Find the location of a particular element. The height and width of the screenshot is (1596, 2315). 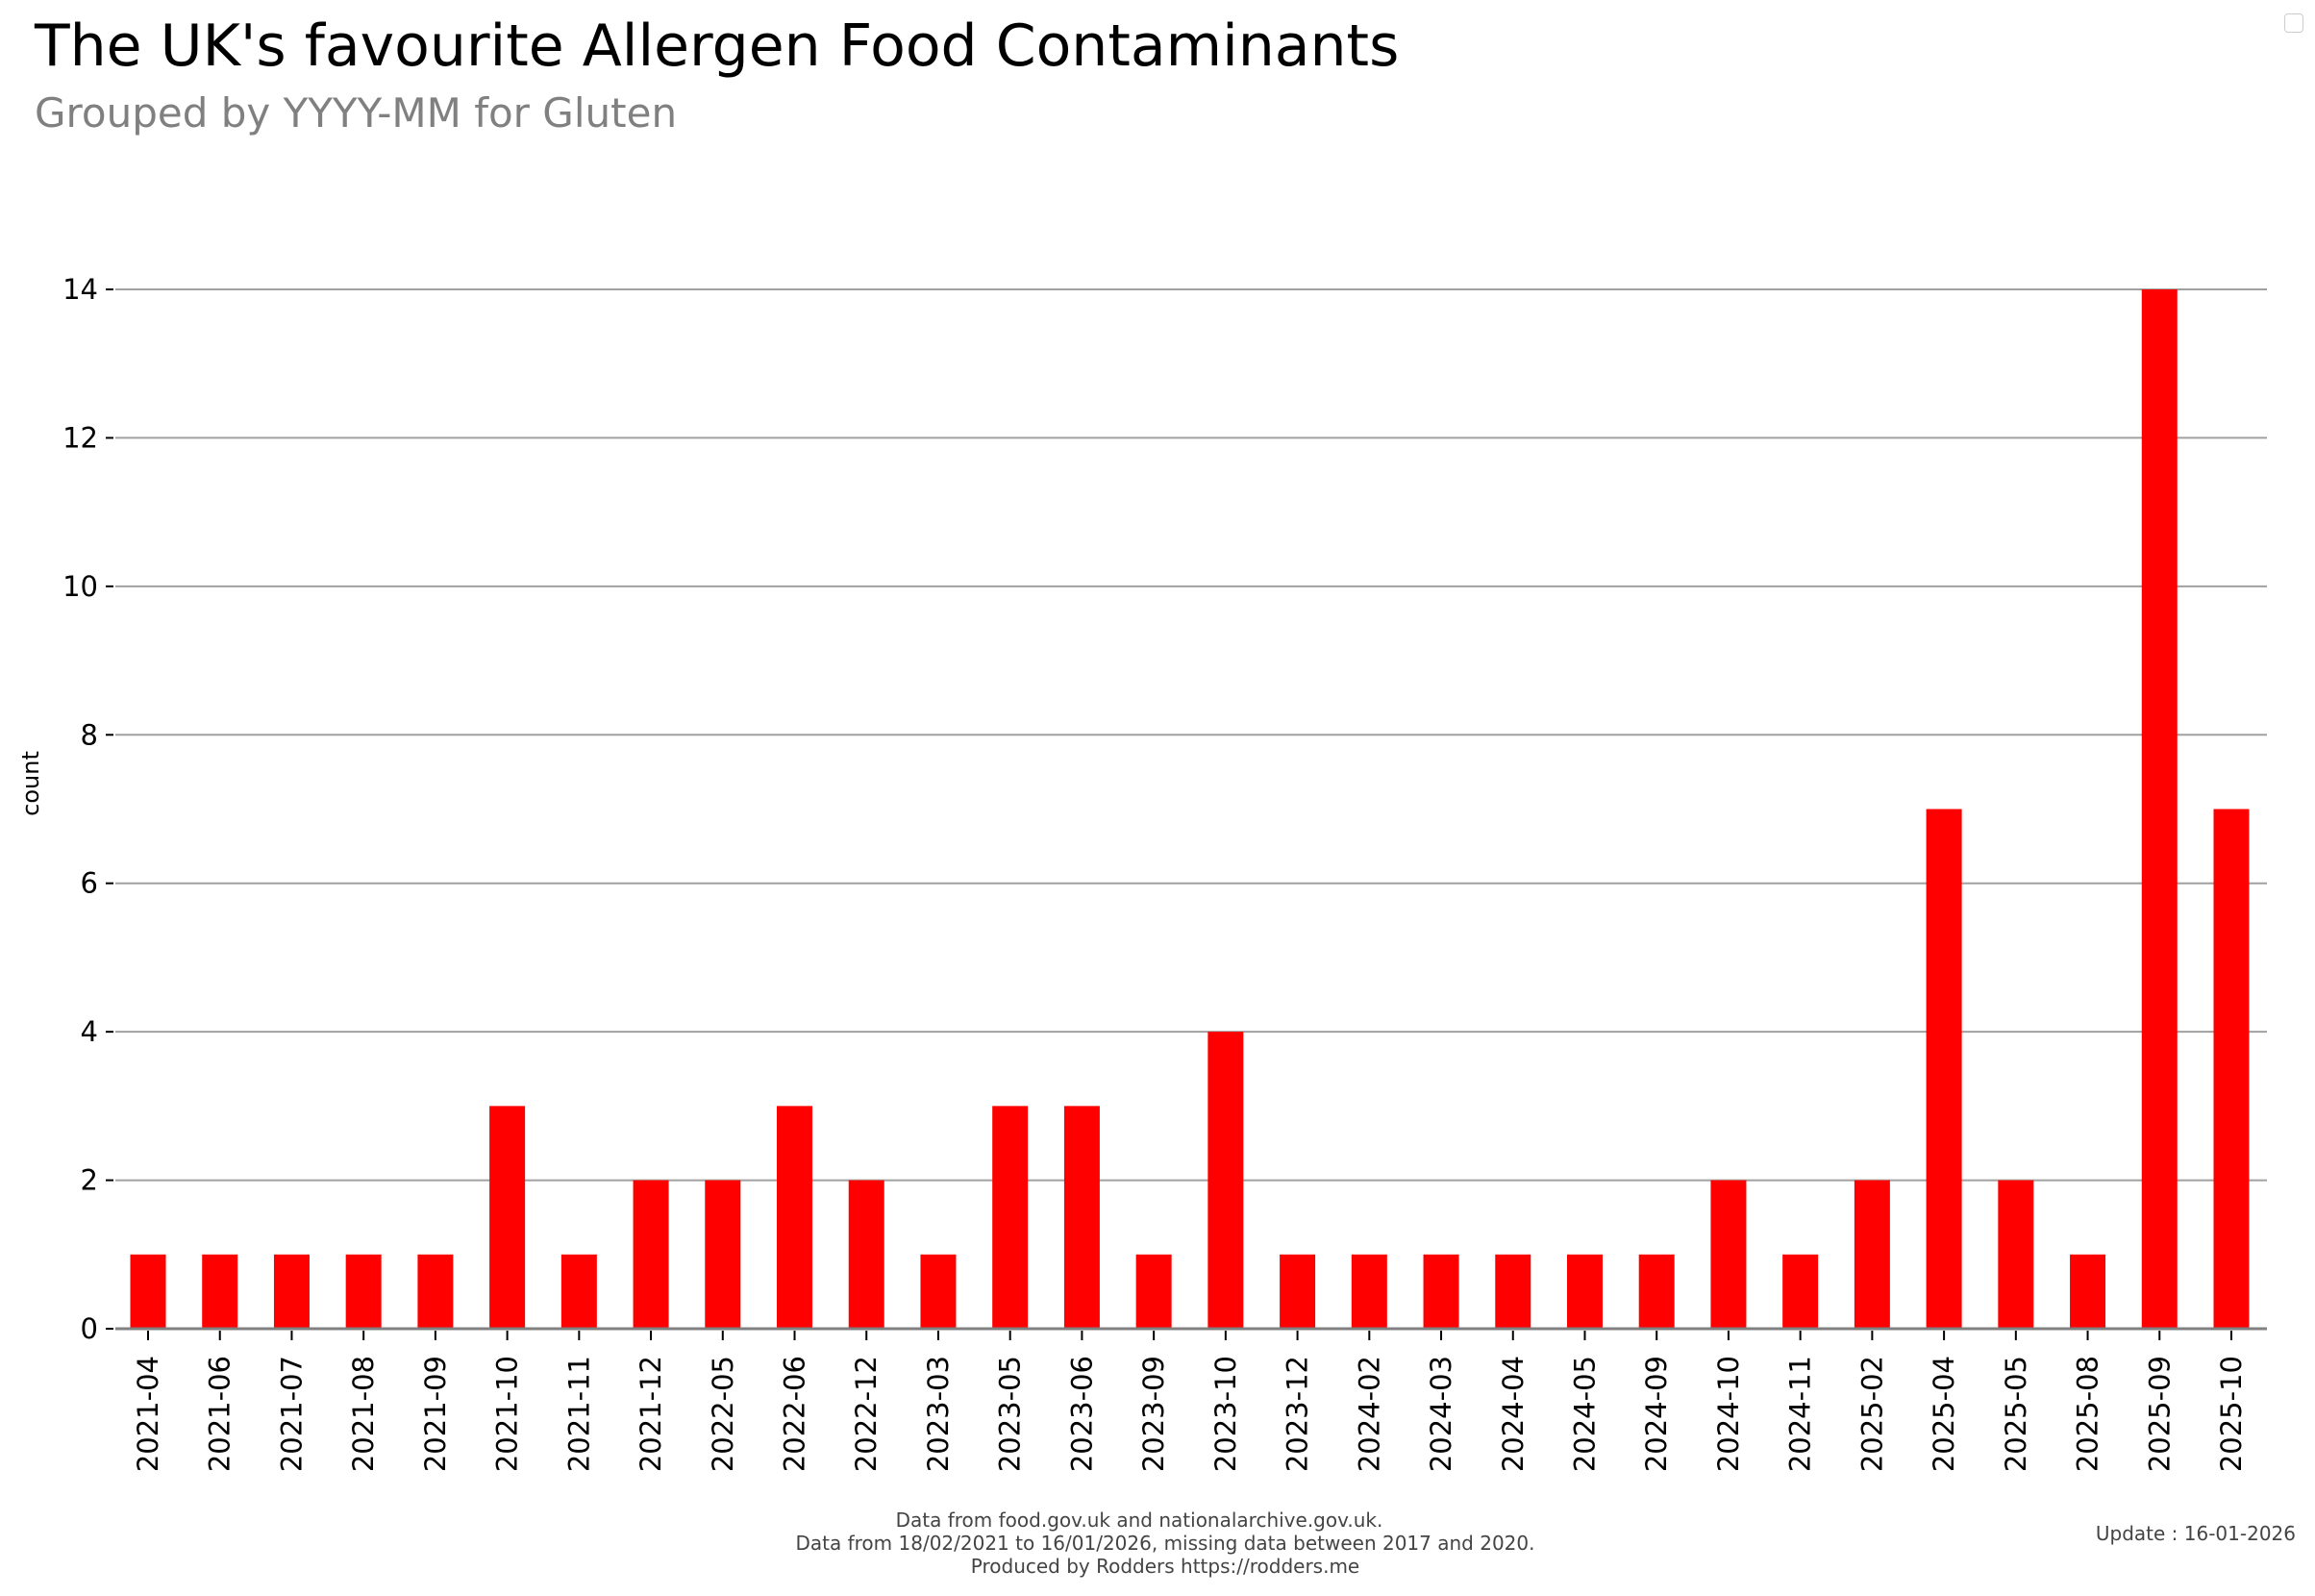

x-tick-label: 2021-08 is located at coordinates (363, 1414).